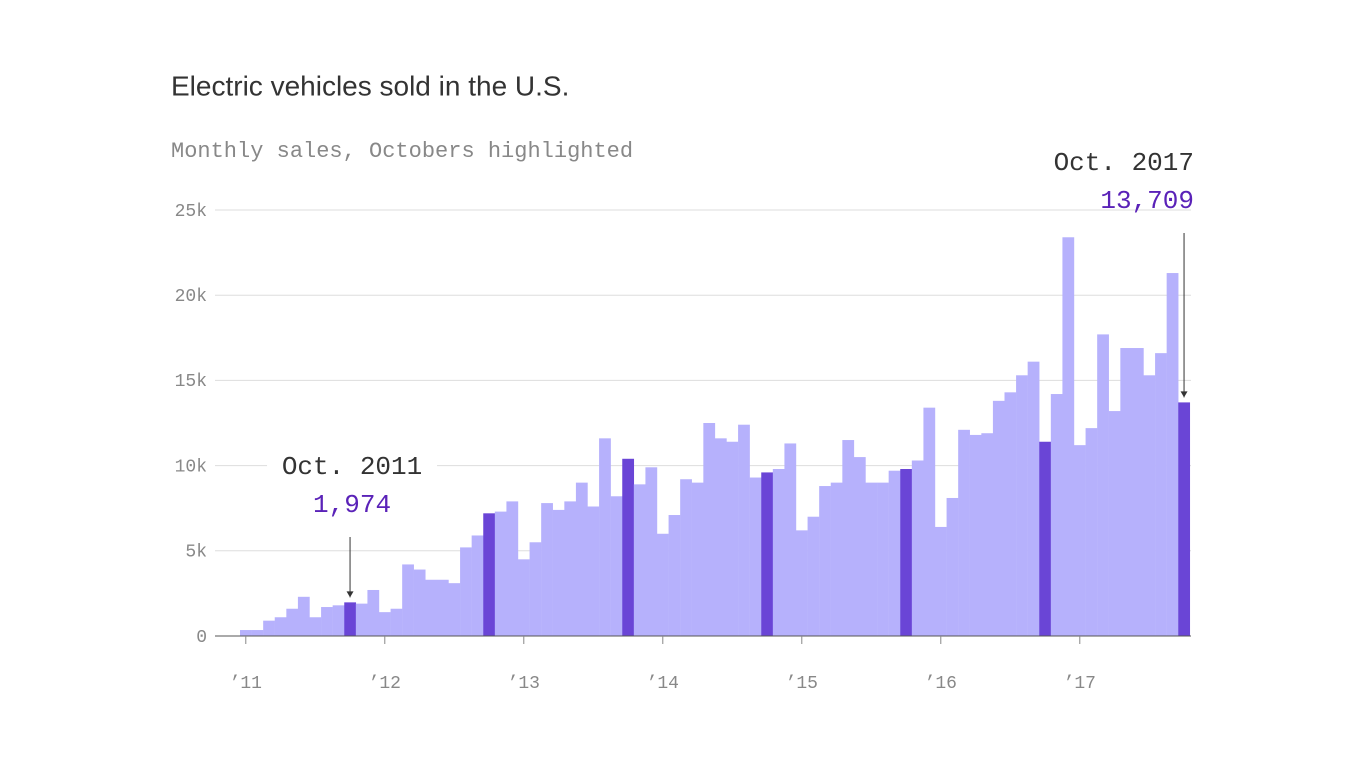 This screenshot has width=1366, height=768. I want to click on chart-title: Electric vehicles sold in the U.S., so click(370, 85).